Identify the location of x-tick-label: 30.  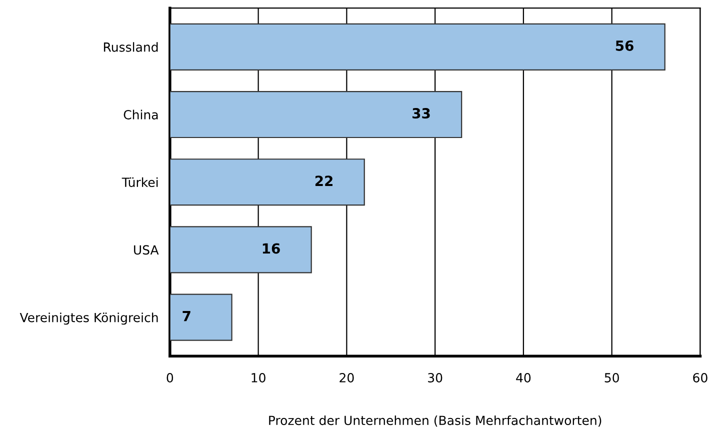
(435, 377).